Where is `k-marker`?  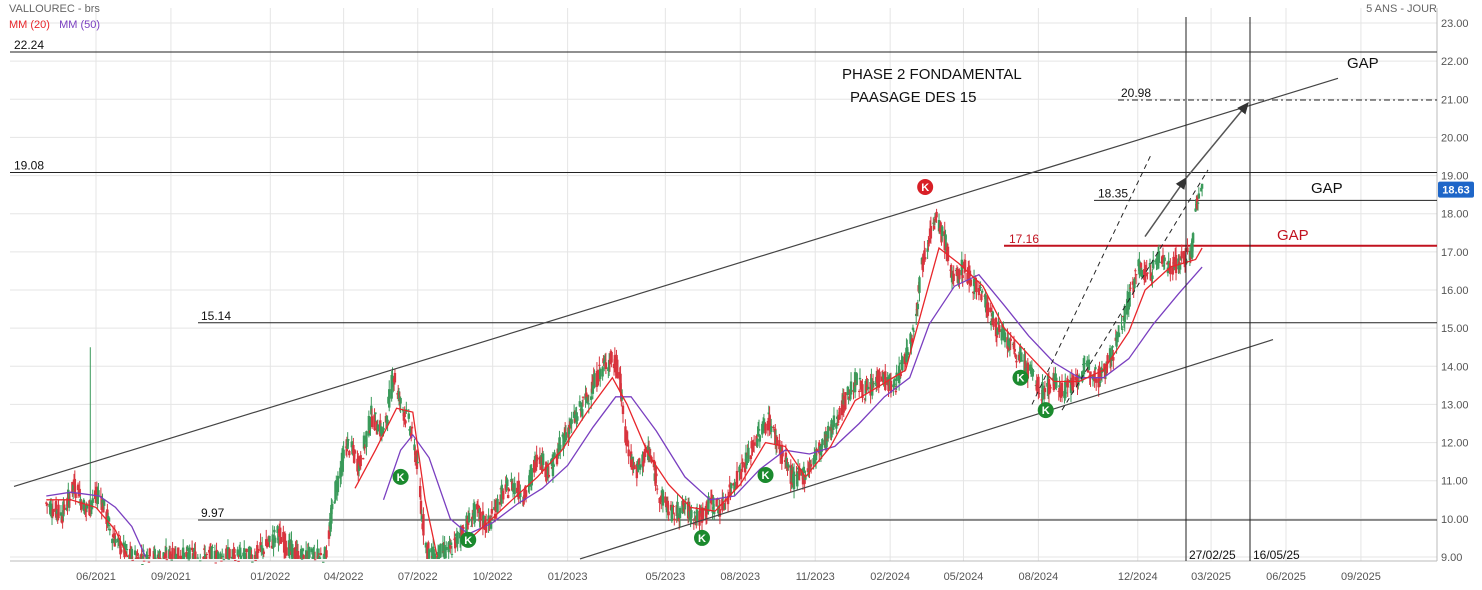
k-marker is located at coordinates (1045, 410).